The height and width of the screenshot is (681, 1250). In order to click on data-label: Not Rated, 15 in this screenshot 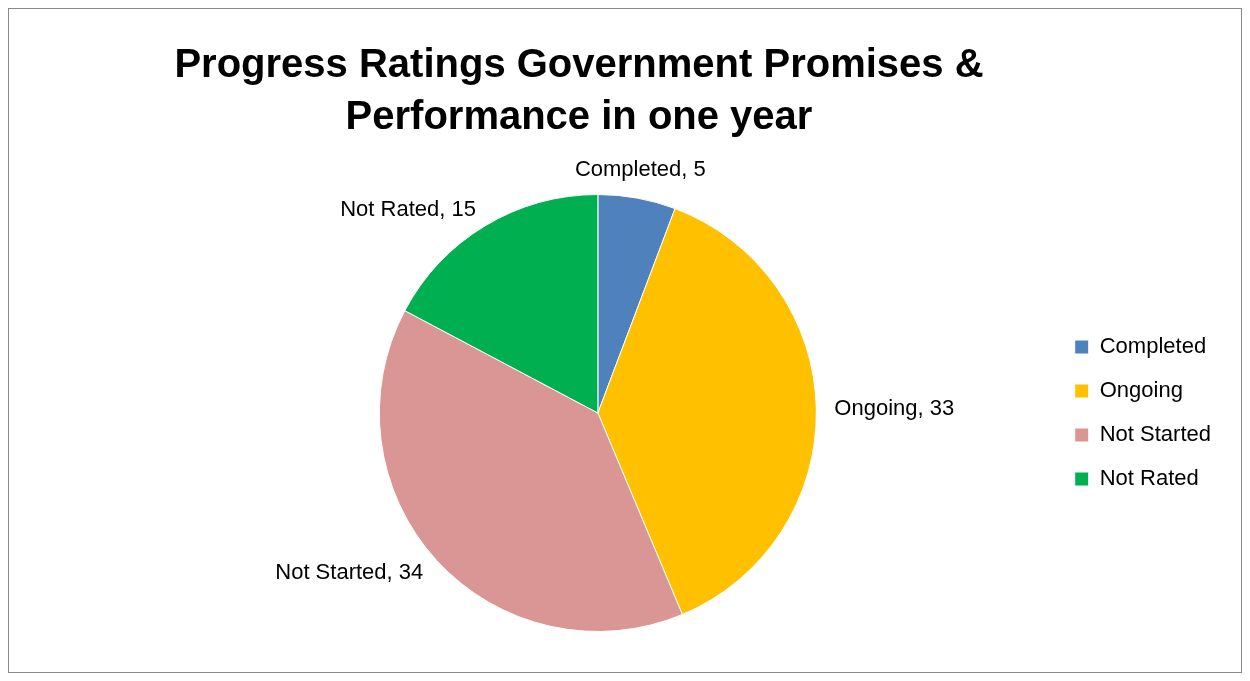, I will do `click(408, 209)`.